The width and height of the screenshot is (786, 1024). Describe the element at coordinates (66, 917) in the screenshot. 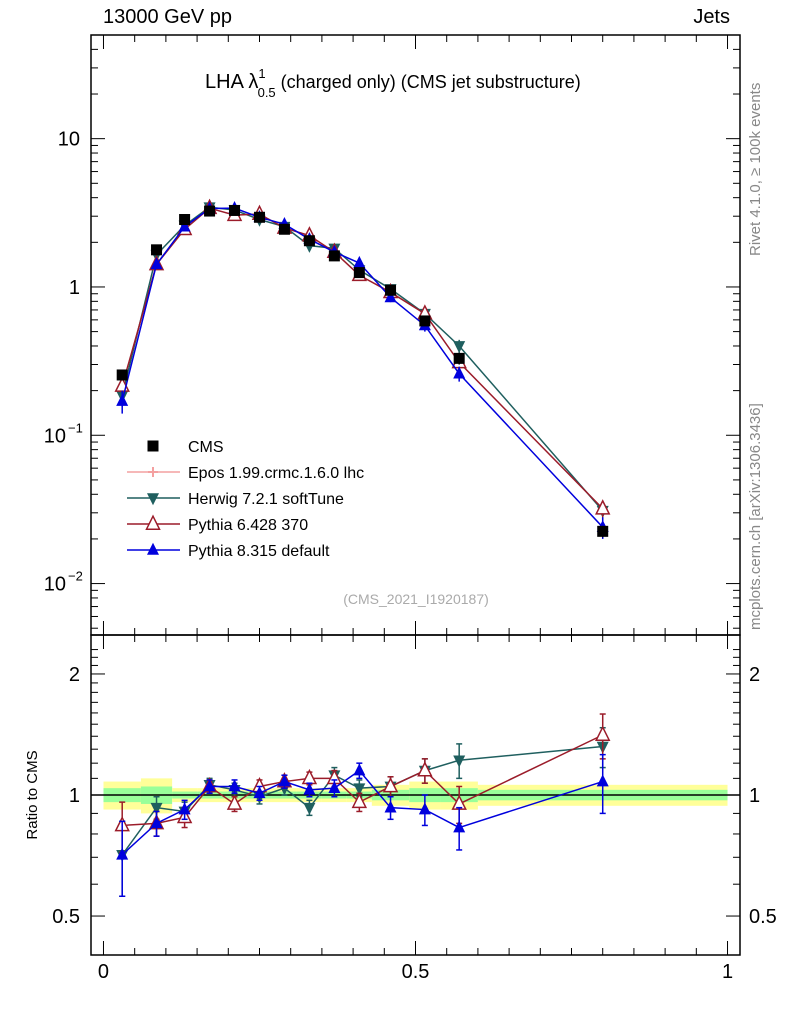

I see `ratio-y-tick-label: 0.5` at that location.